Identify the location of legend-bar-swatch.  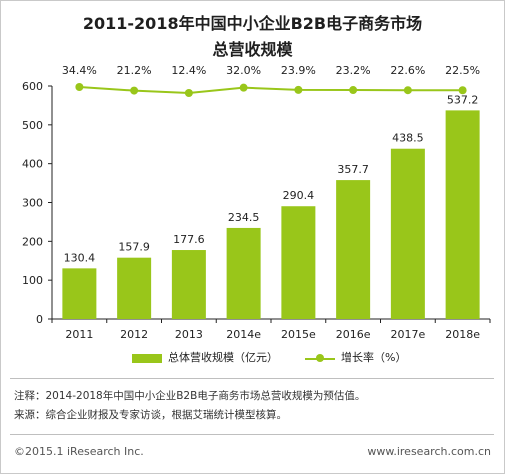
(147, 358).